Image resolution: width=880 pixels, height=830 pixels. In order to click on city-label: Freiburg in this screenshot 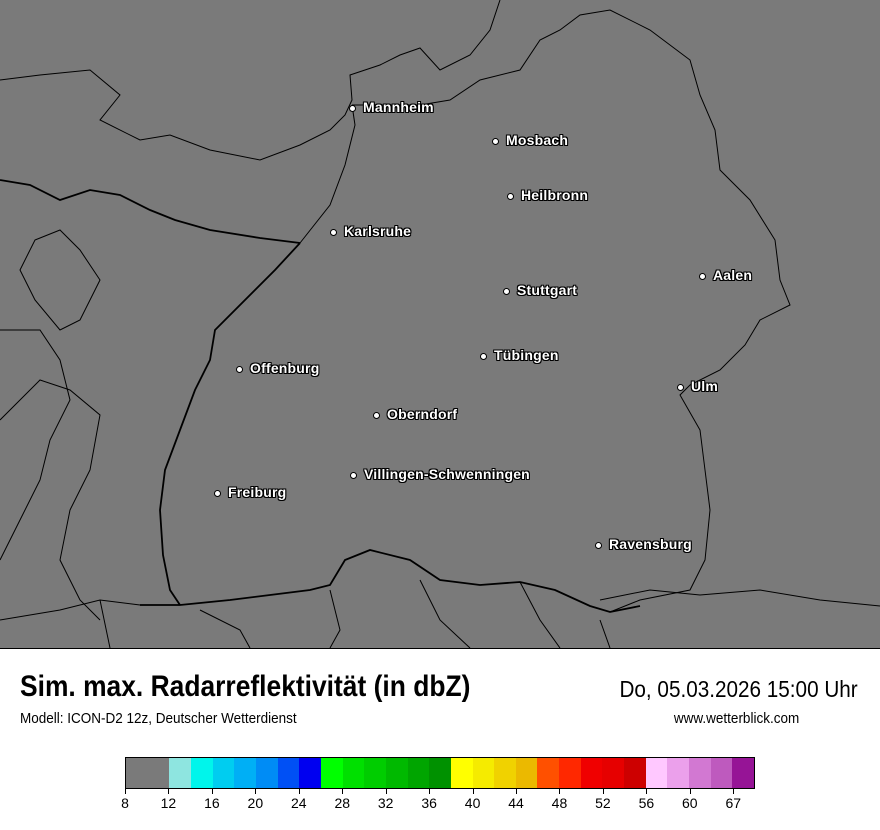, I will do `click(257, 492)`.